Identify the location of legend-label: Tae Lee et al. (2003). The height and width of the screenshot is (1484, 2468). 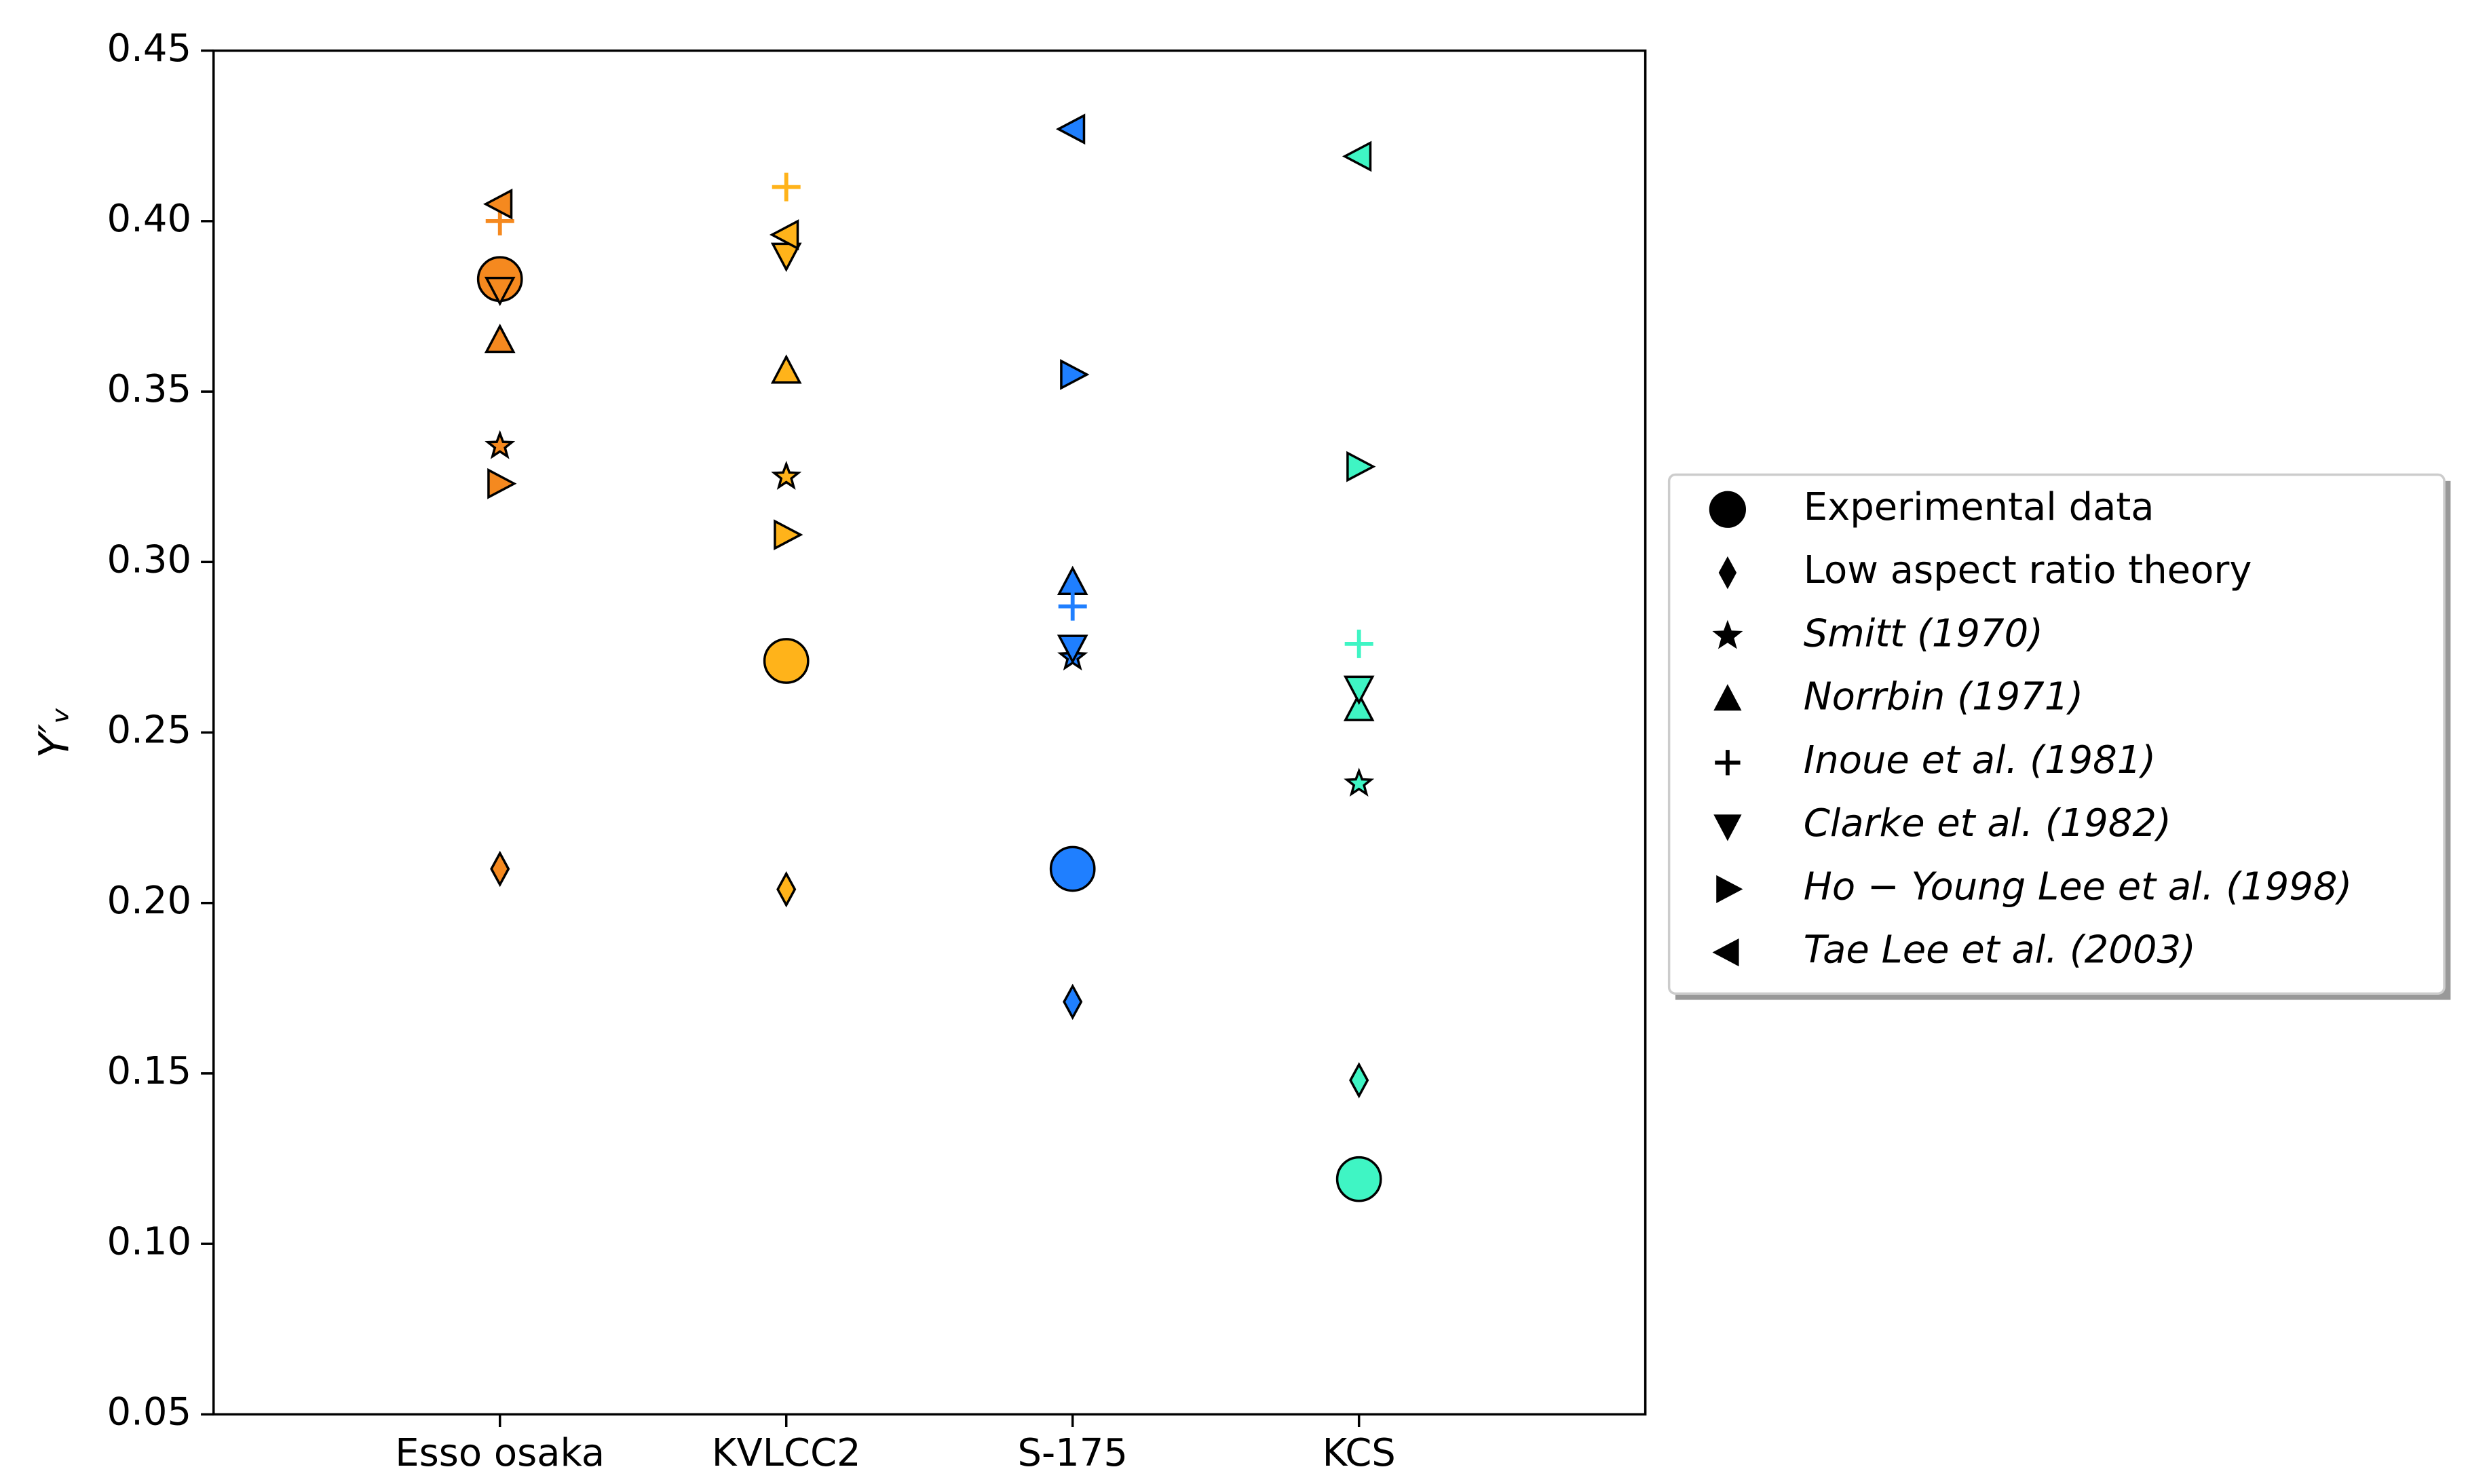
(2000, 950).